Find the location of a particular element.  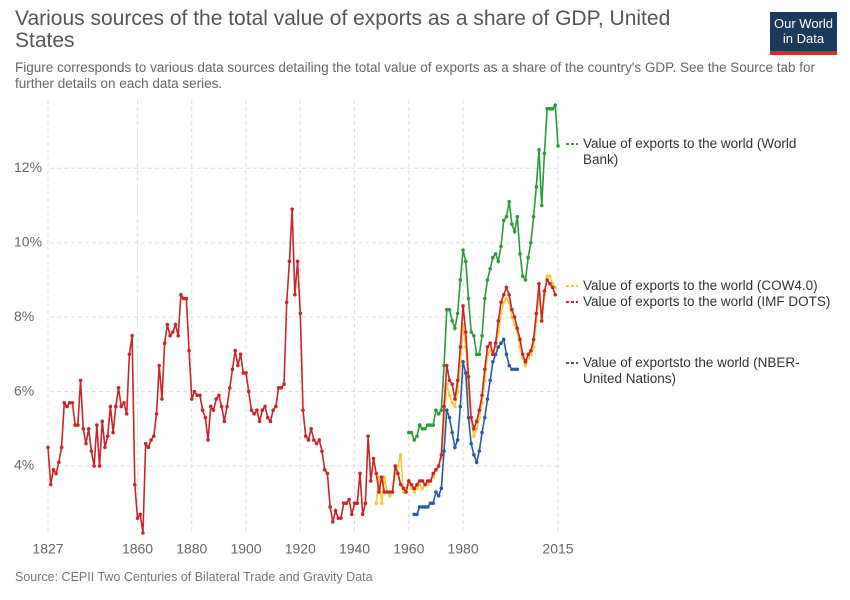

legend-label: Value of exports to the world (IMF DOTS) is located at coordinates (707, 301).